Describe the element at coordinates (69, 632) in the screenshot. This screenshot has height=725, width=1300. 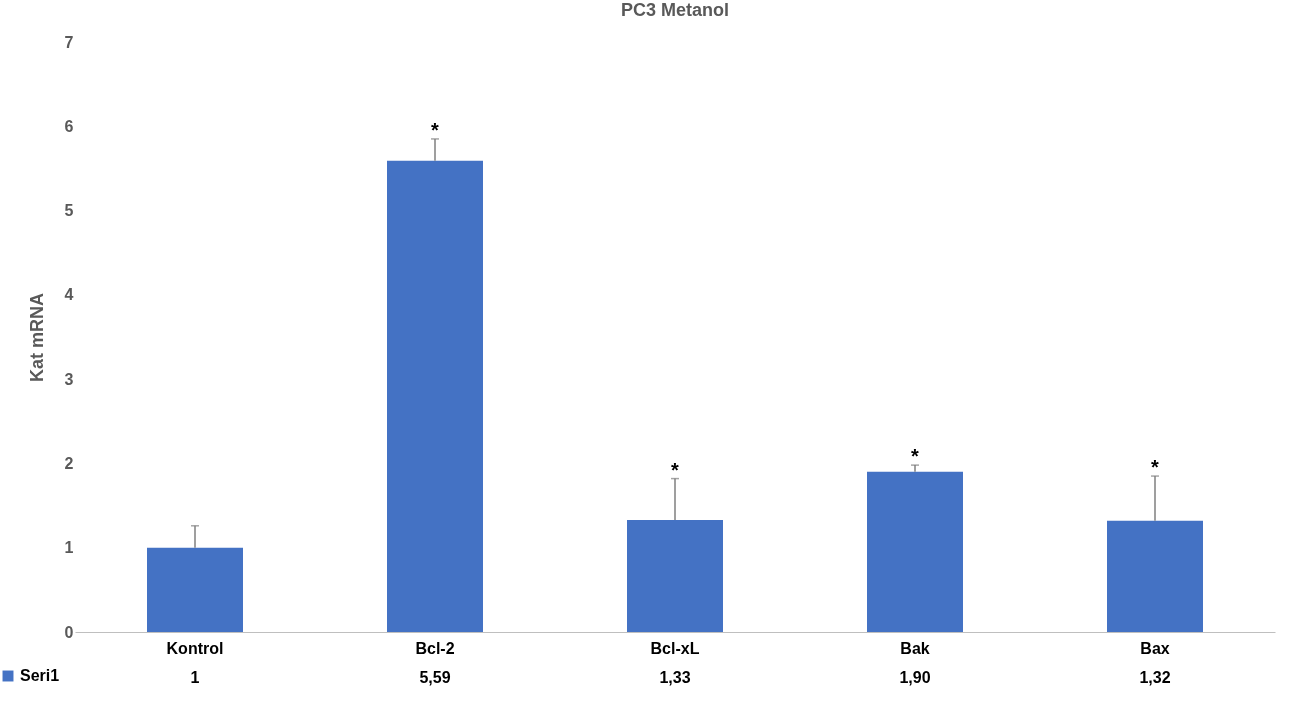
I see `y-tick-label: 0` at that location.